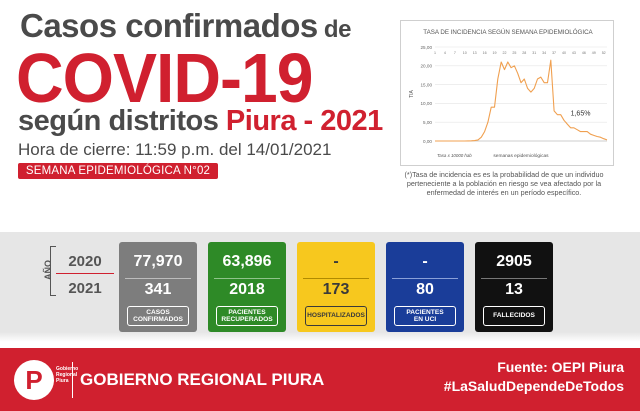  What do you see at coordinates (412, 93) in the screenshot?
I see `y-axis-label: TIA` at bounding box center [412, 93].